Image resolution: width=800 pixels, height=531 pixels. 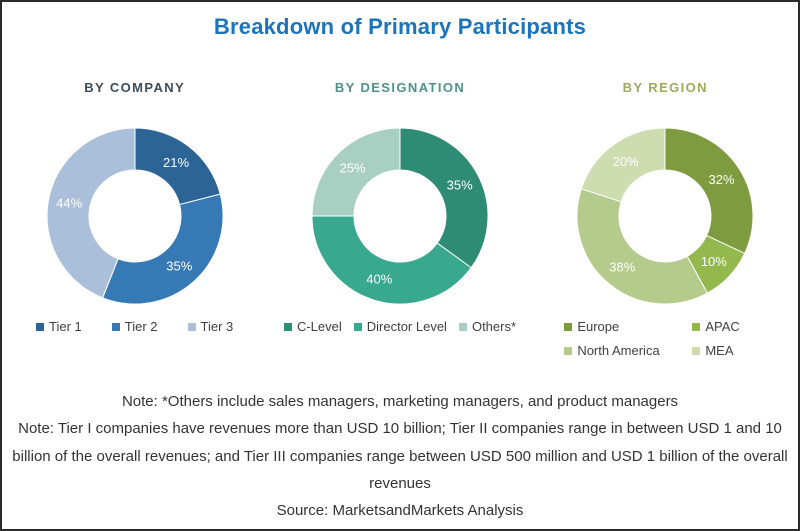 I want to click on donut-slice-value-tier-3: 44%, so click(x=69, y=202).